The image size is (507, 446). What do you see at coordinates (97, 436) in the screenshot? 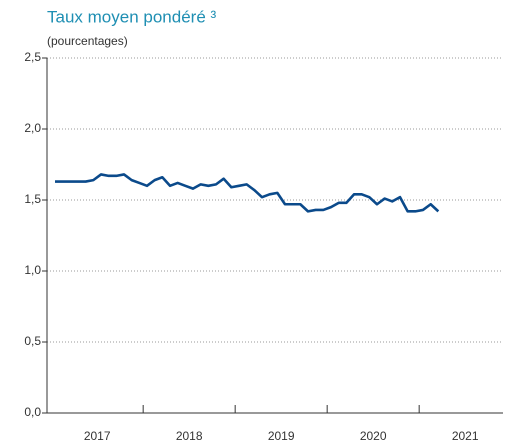
I see `x-tick-label: 2017` at bounding box center [97, 436].